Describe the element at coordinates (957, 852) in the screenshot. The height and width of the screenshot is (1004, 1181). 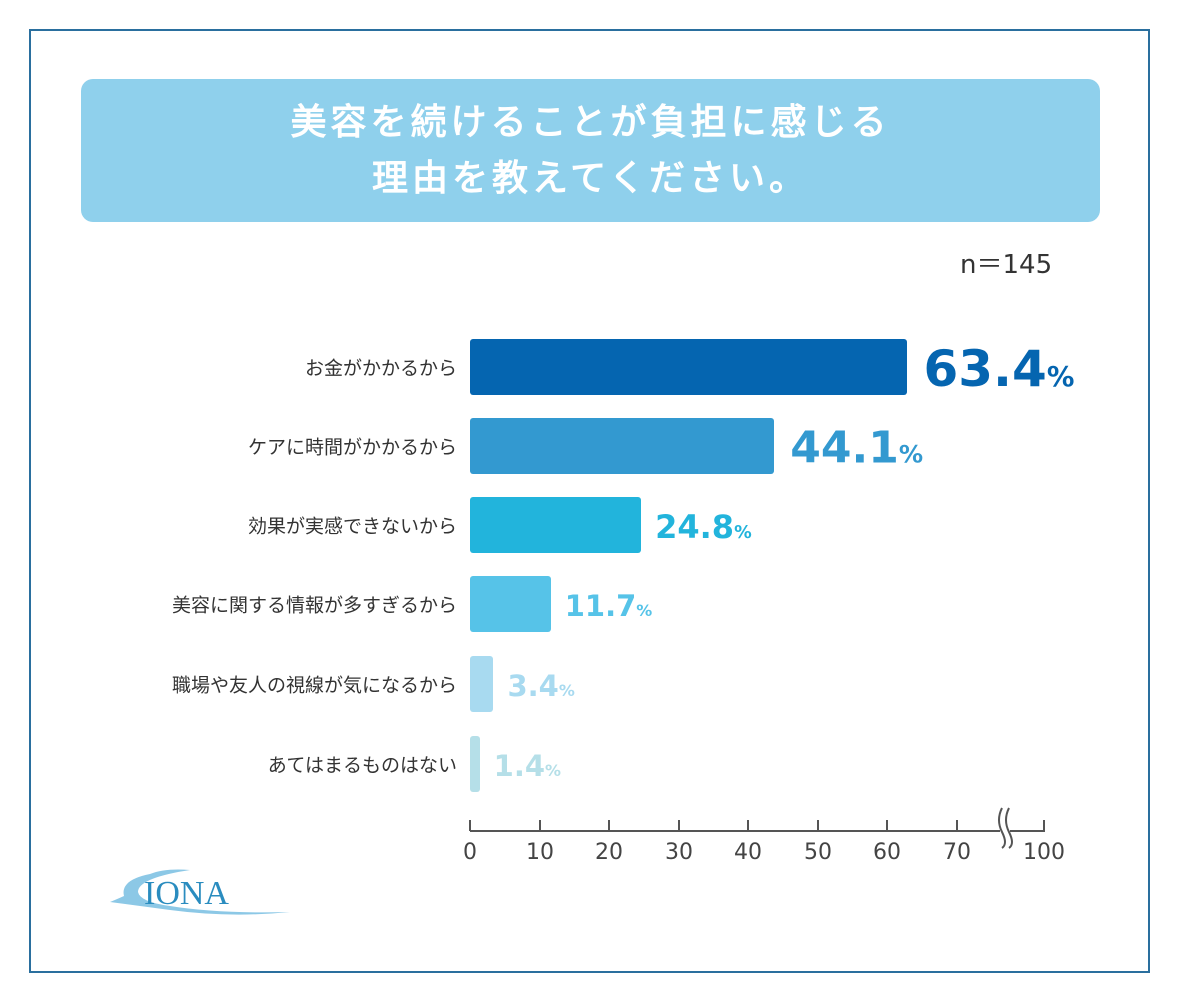
I see `tick-label: 70` at that location.